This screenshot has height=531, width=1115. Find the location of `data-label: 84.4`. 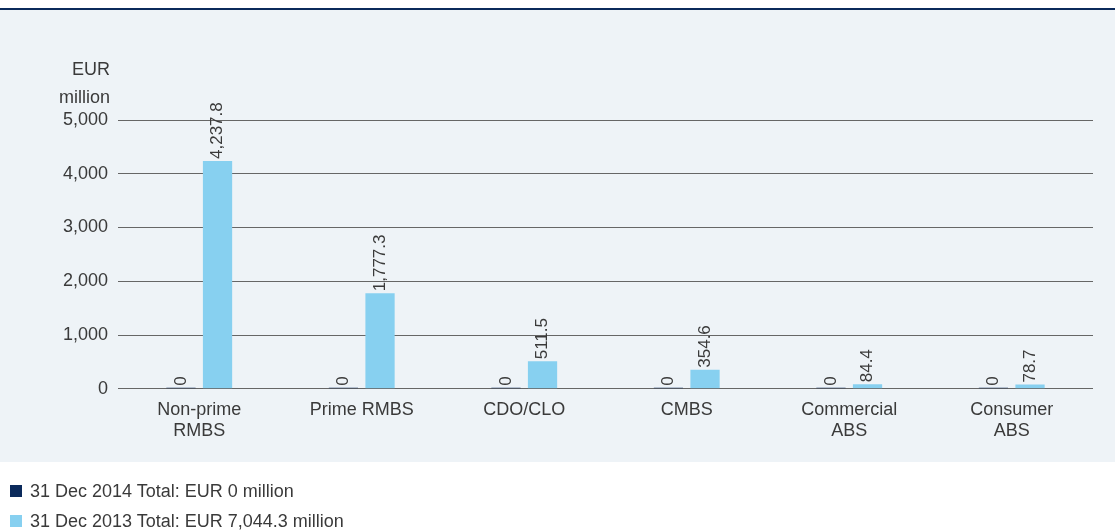

data-label: 84.4 is located at coordinates (867, 366).